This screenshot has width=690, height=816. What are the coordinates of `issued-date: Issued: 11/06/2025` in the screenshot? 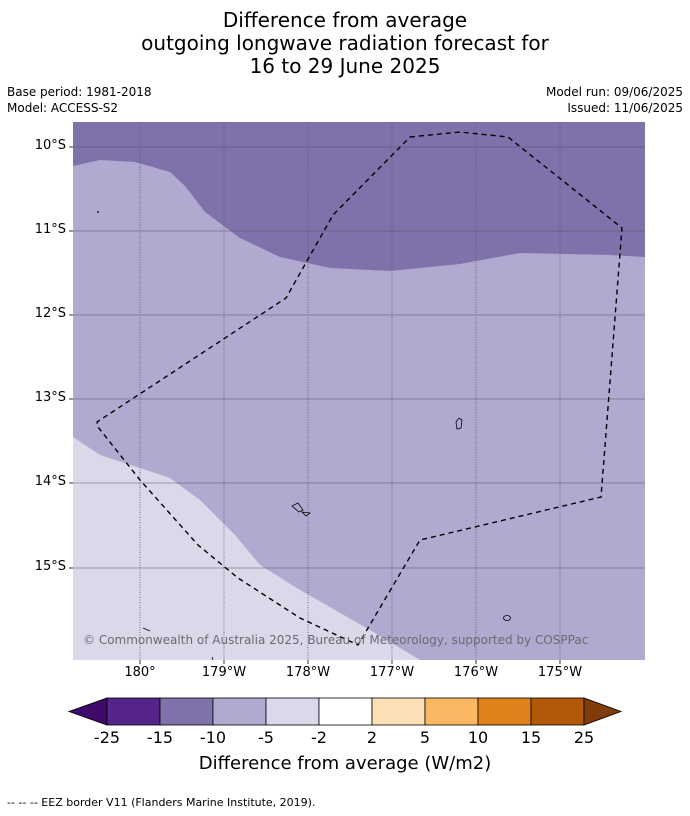 It's located at (625, 108).